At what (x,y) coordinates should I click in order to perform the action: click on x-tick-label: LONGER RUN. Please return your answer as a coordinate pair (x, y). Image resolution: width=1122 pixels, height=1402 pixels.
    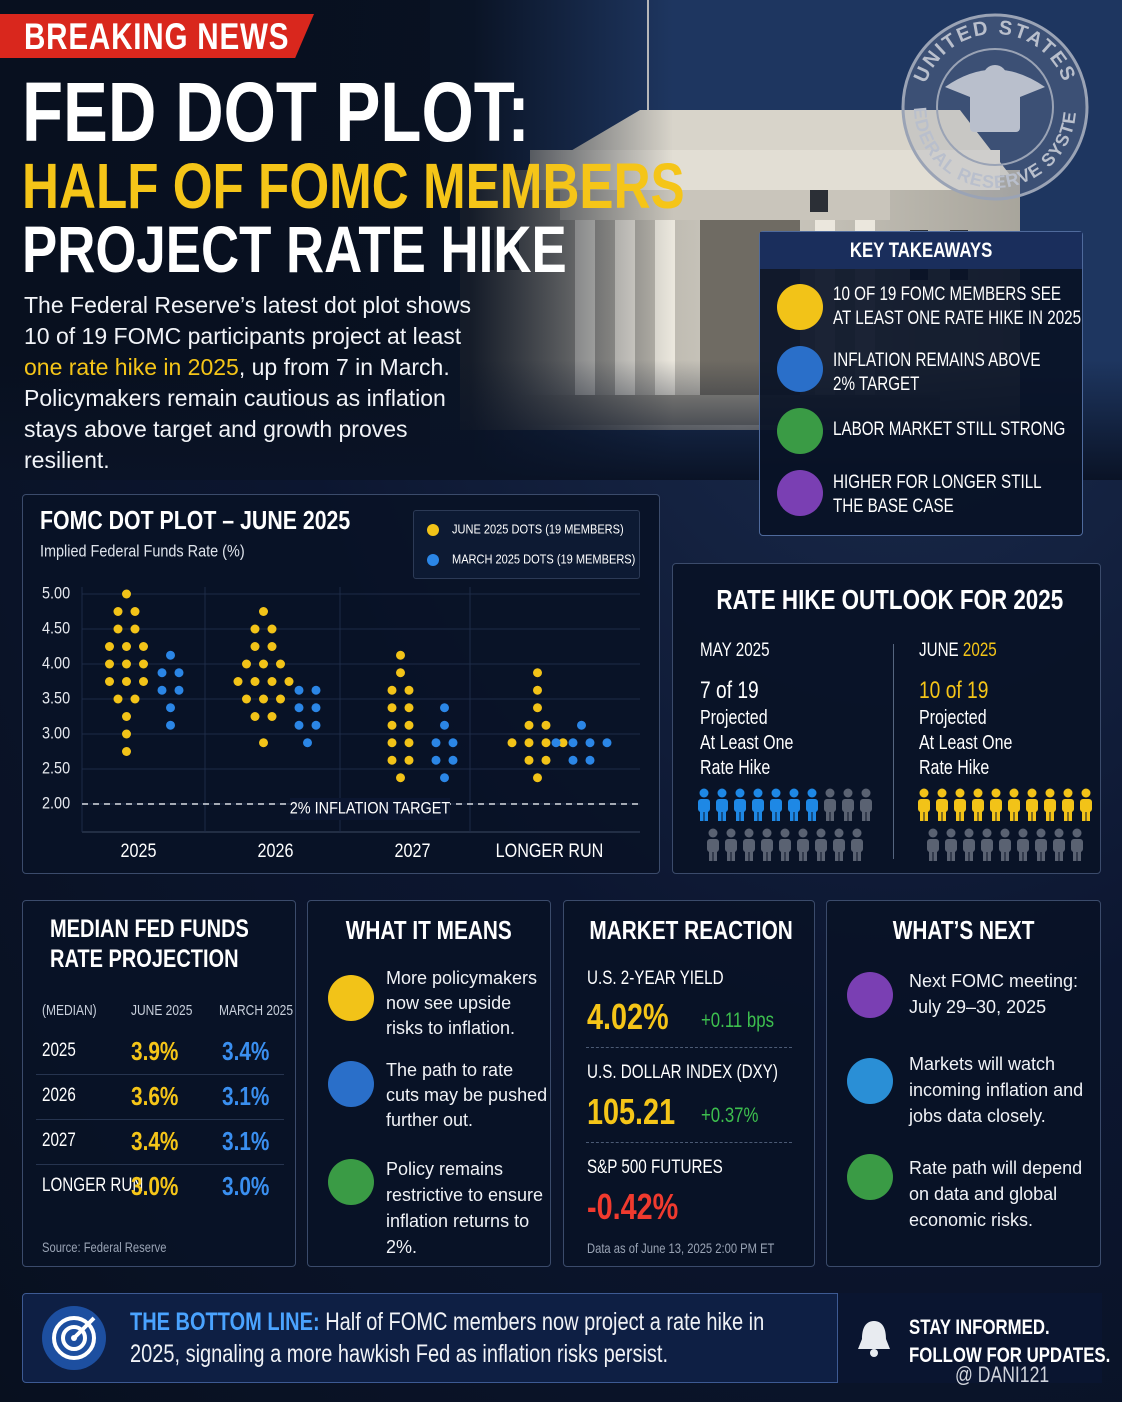
    Looking at the image, I should click on (550, 851).